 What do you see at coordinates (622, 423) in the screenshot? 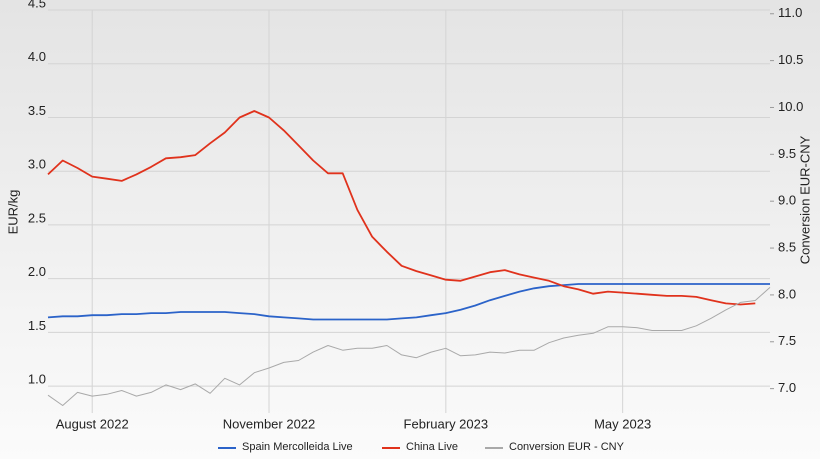
I see `x-tick-label: May 2023` at bounding box center [622, 423].